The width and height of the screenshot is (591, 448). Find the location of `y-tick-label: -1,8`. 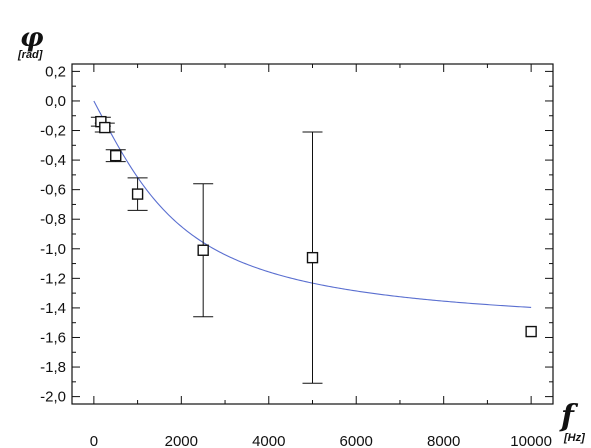

y-tick-label: -1,8 is located at coordinates (53, 367).